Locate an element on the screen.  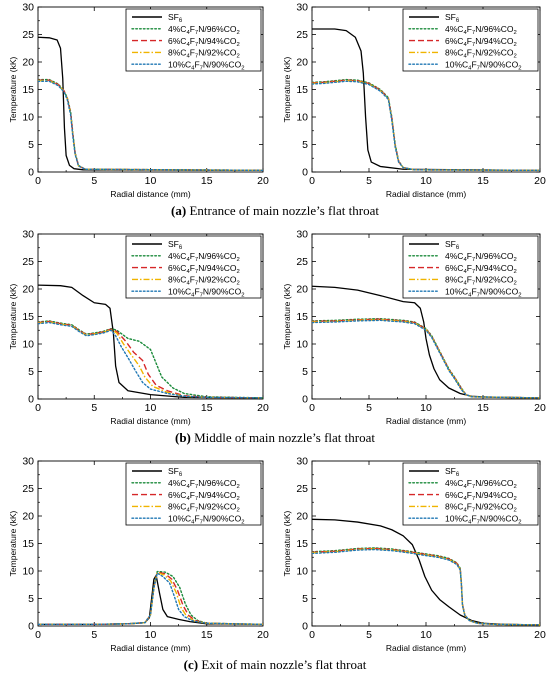
figure-caption: (b) Middle of main nozzle’s flat throat is located at coordinates (275, 437).